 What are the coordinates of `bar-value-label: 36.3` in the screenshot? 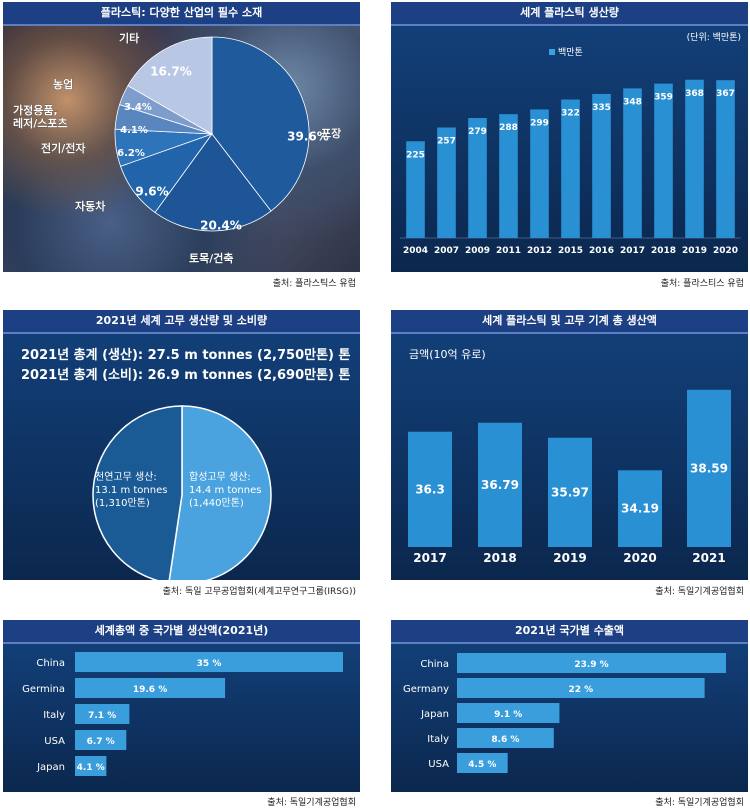 It's located at (430, 489).